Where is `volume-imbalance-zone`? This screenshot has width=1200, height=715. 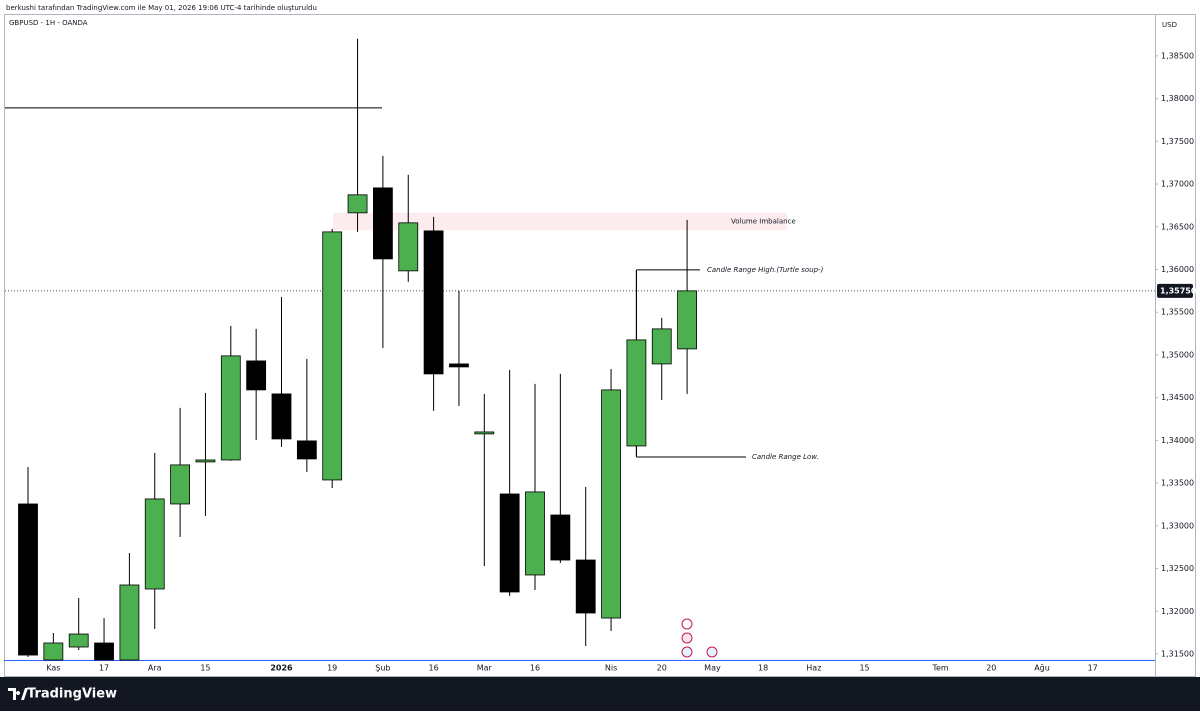 volume-imbalance-zone is located at coordinates (560, 221).